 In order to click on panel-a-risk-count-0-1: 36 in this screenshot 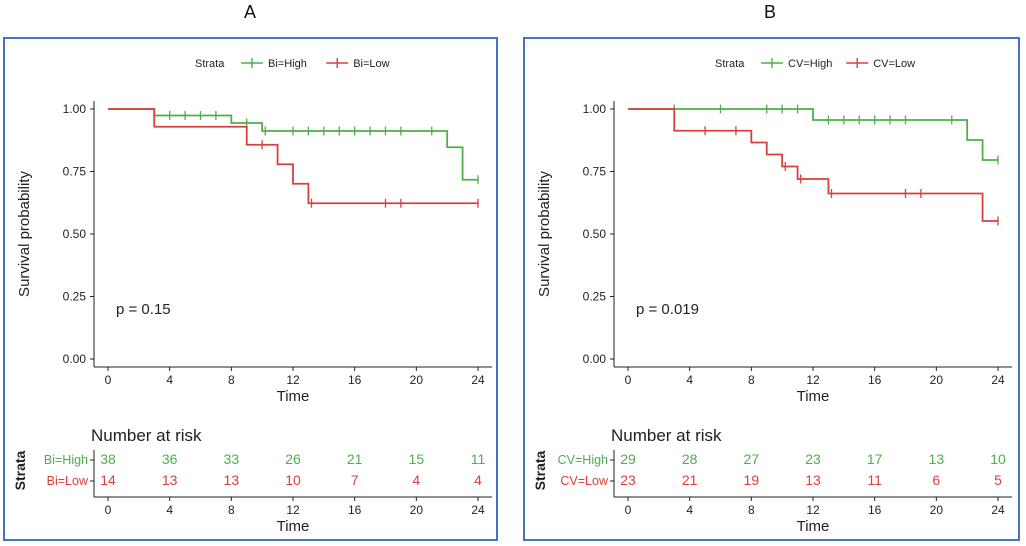, I will do `click(170, 459)`.